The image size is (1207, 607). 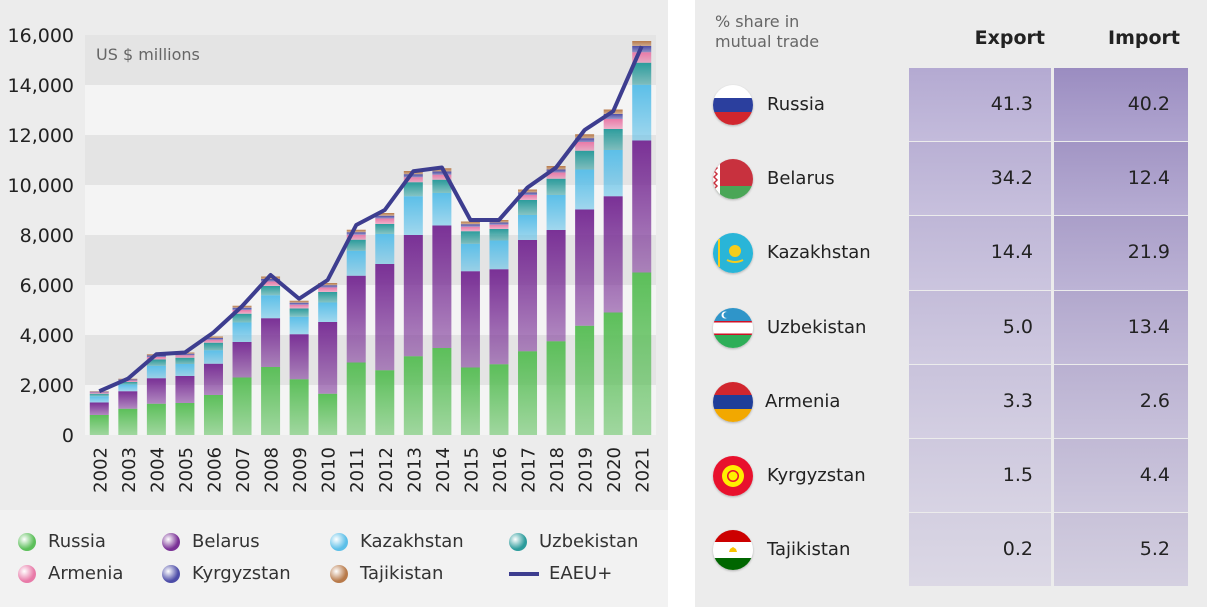 I want to click on country-name: Uzbekistan, so click(x=817, y=327).